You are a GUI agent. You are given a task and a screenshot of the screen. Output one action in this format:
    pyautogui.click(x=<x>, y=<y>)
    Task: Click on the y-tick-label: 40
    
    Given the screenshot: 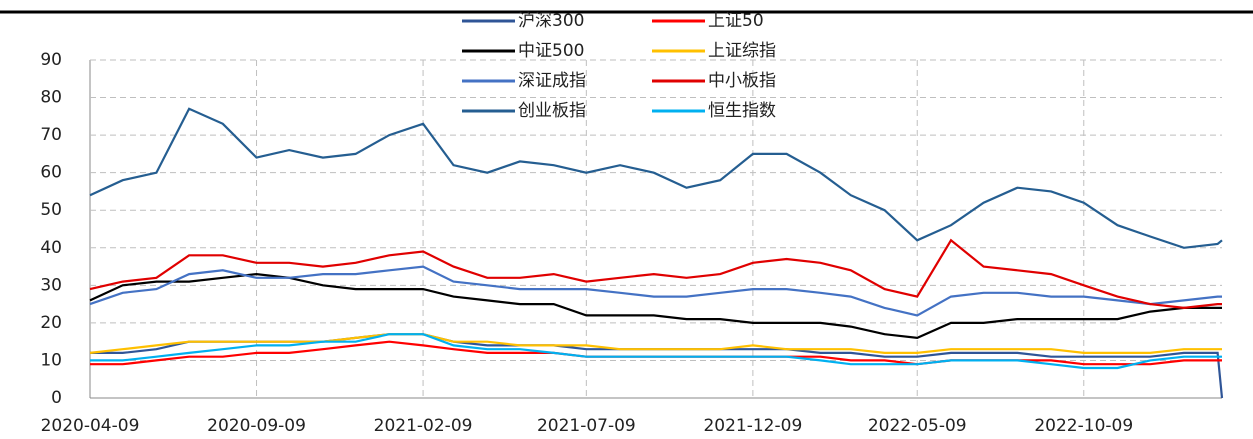 What is the action you would take?
    pyautogui.click(x=51, y=248)
    